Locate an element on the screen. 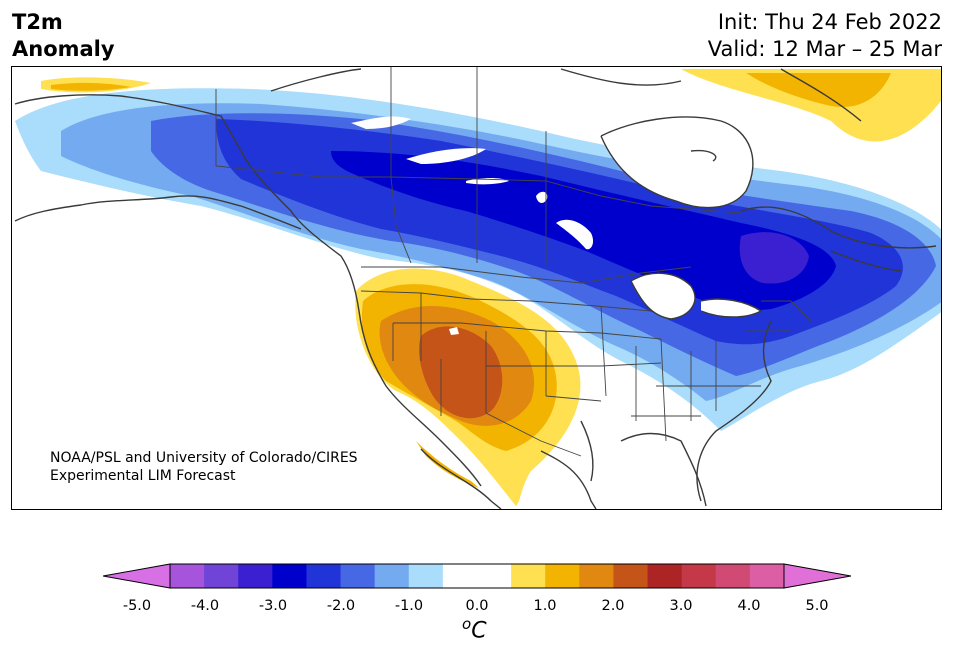 The height and width of the screenshot is (656, 953). colorbar-tick-label: 4.0 is located at coordinates (749, 606).